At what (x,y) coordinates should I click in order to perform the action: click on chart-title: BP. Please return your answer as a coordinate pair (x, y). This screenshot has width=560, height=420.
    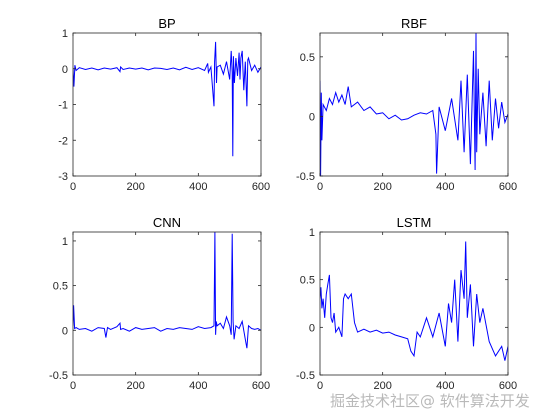
    Looking at the image, I should click on (166, 23).